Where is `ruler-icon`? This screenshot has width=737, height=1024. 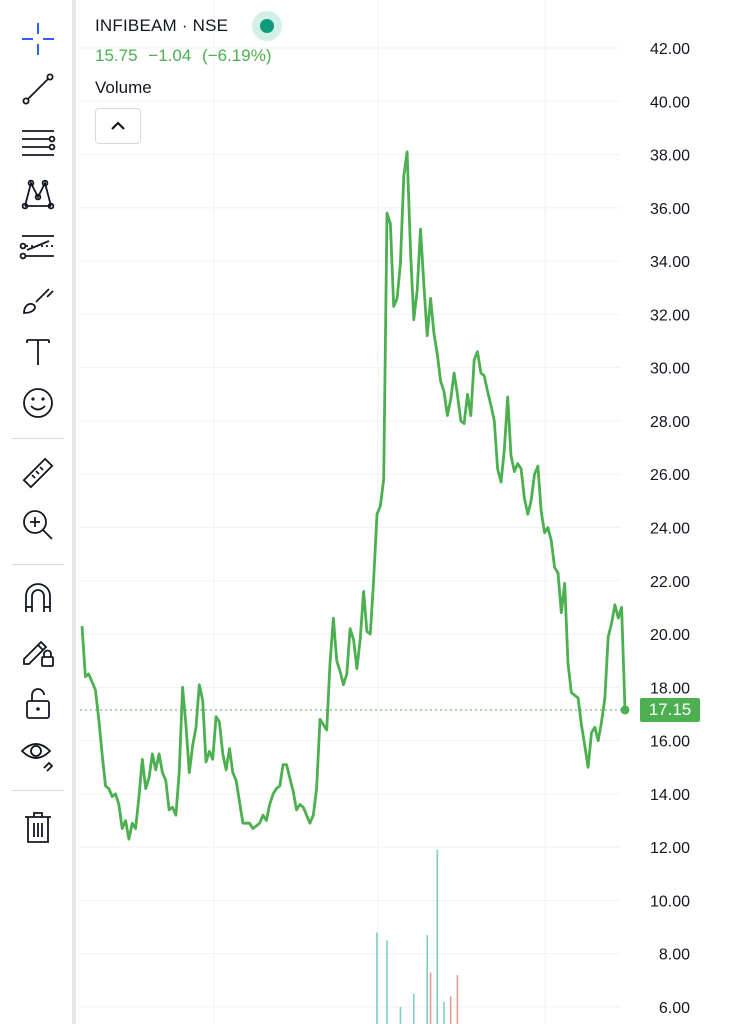
ruler-icon is located at coordinates (38, 473).